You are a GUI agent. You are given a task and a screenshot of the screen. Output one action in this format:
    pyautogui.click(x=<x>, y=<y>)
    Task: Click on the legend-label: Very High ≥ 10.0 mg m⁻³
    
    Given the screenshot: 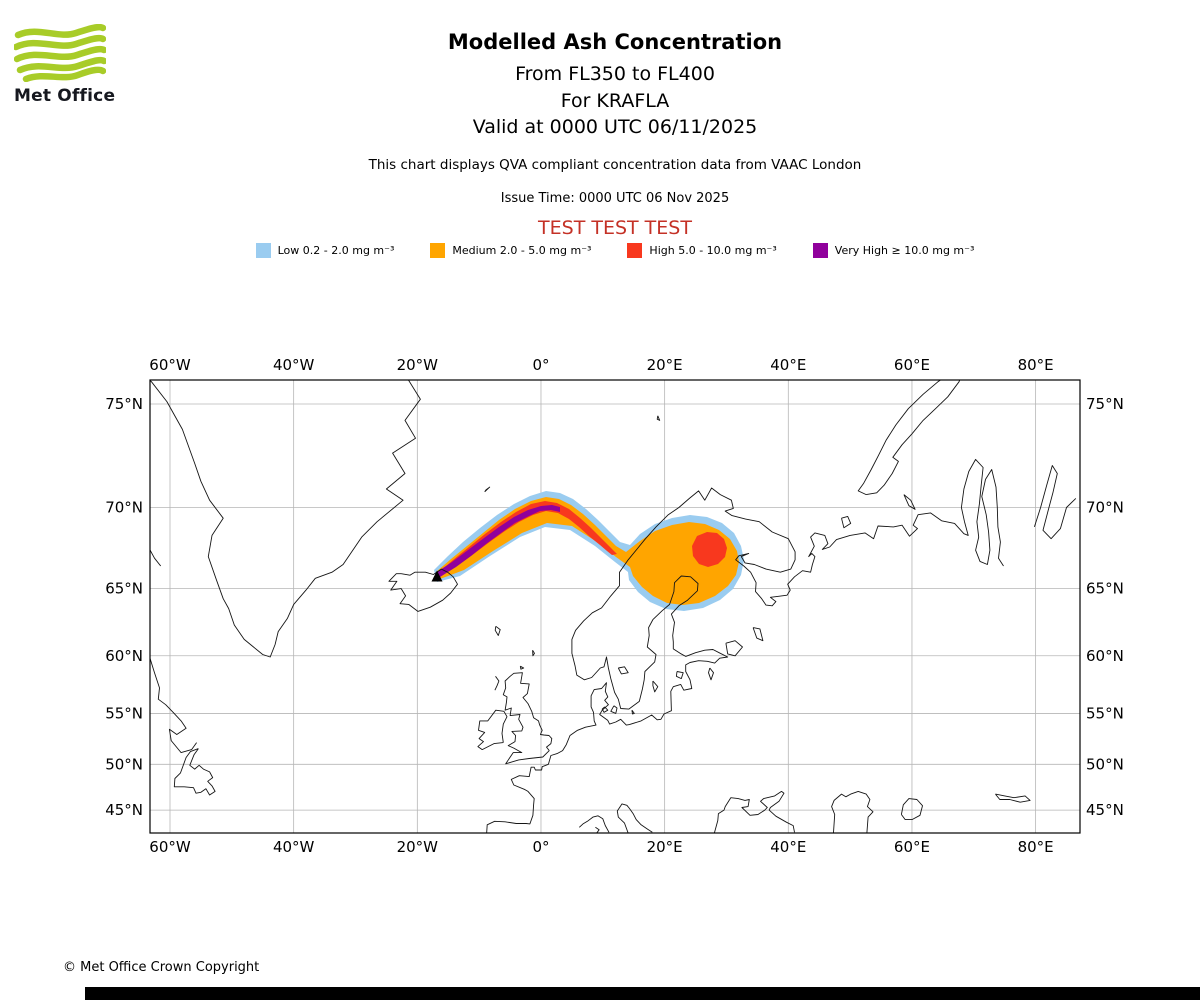 What is the action you would take?
    pyautogui.click(x=904, y=250)
    